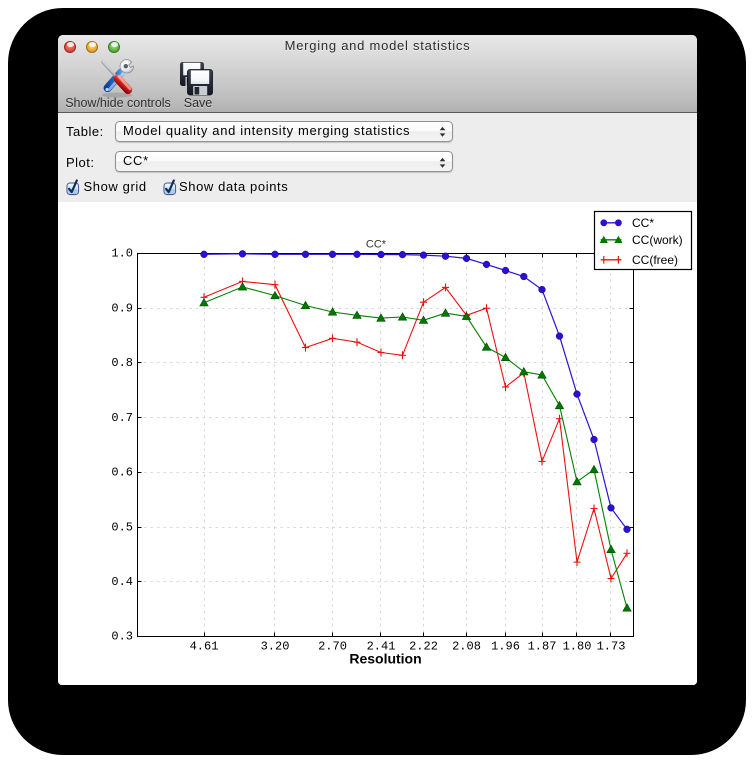 The height and width of the screenshot is (764, 754). Describe the element at coordinates (122, 637) in the screenshot. I see `svg-text: 0.3` at that location.